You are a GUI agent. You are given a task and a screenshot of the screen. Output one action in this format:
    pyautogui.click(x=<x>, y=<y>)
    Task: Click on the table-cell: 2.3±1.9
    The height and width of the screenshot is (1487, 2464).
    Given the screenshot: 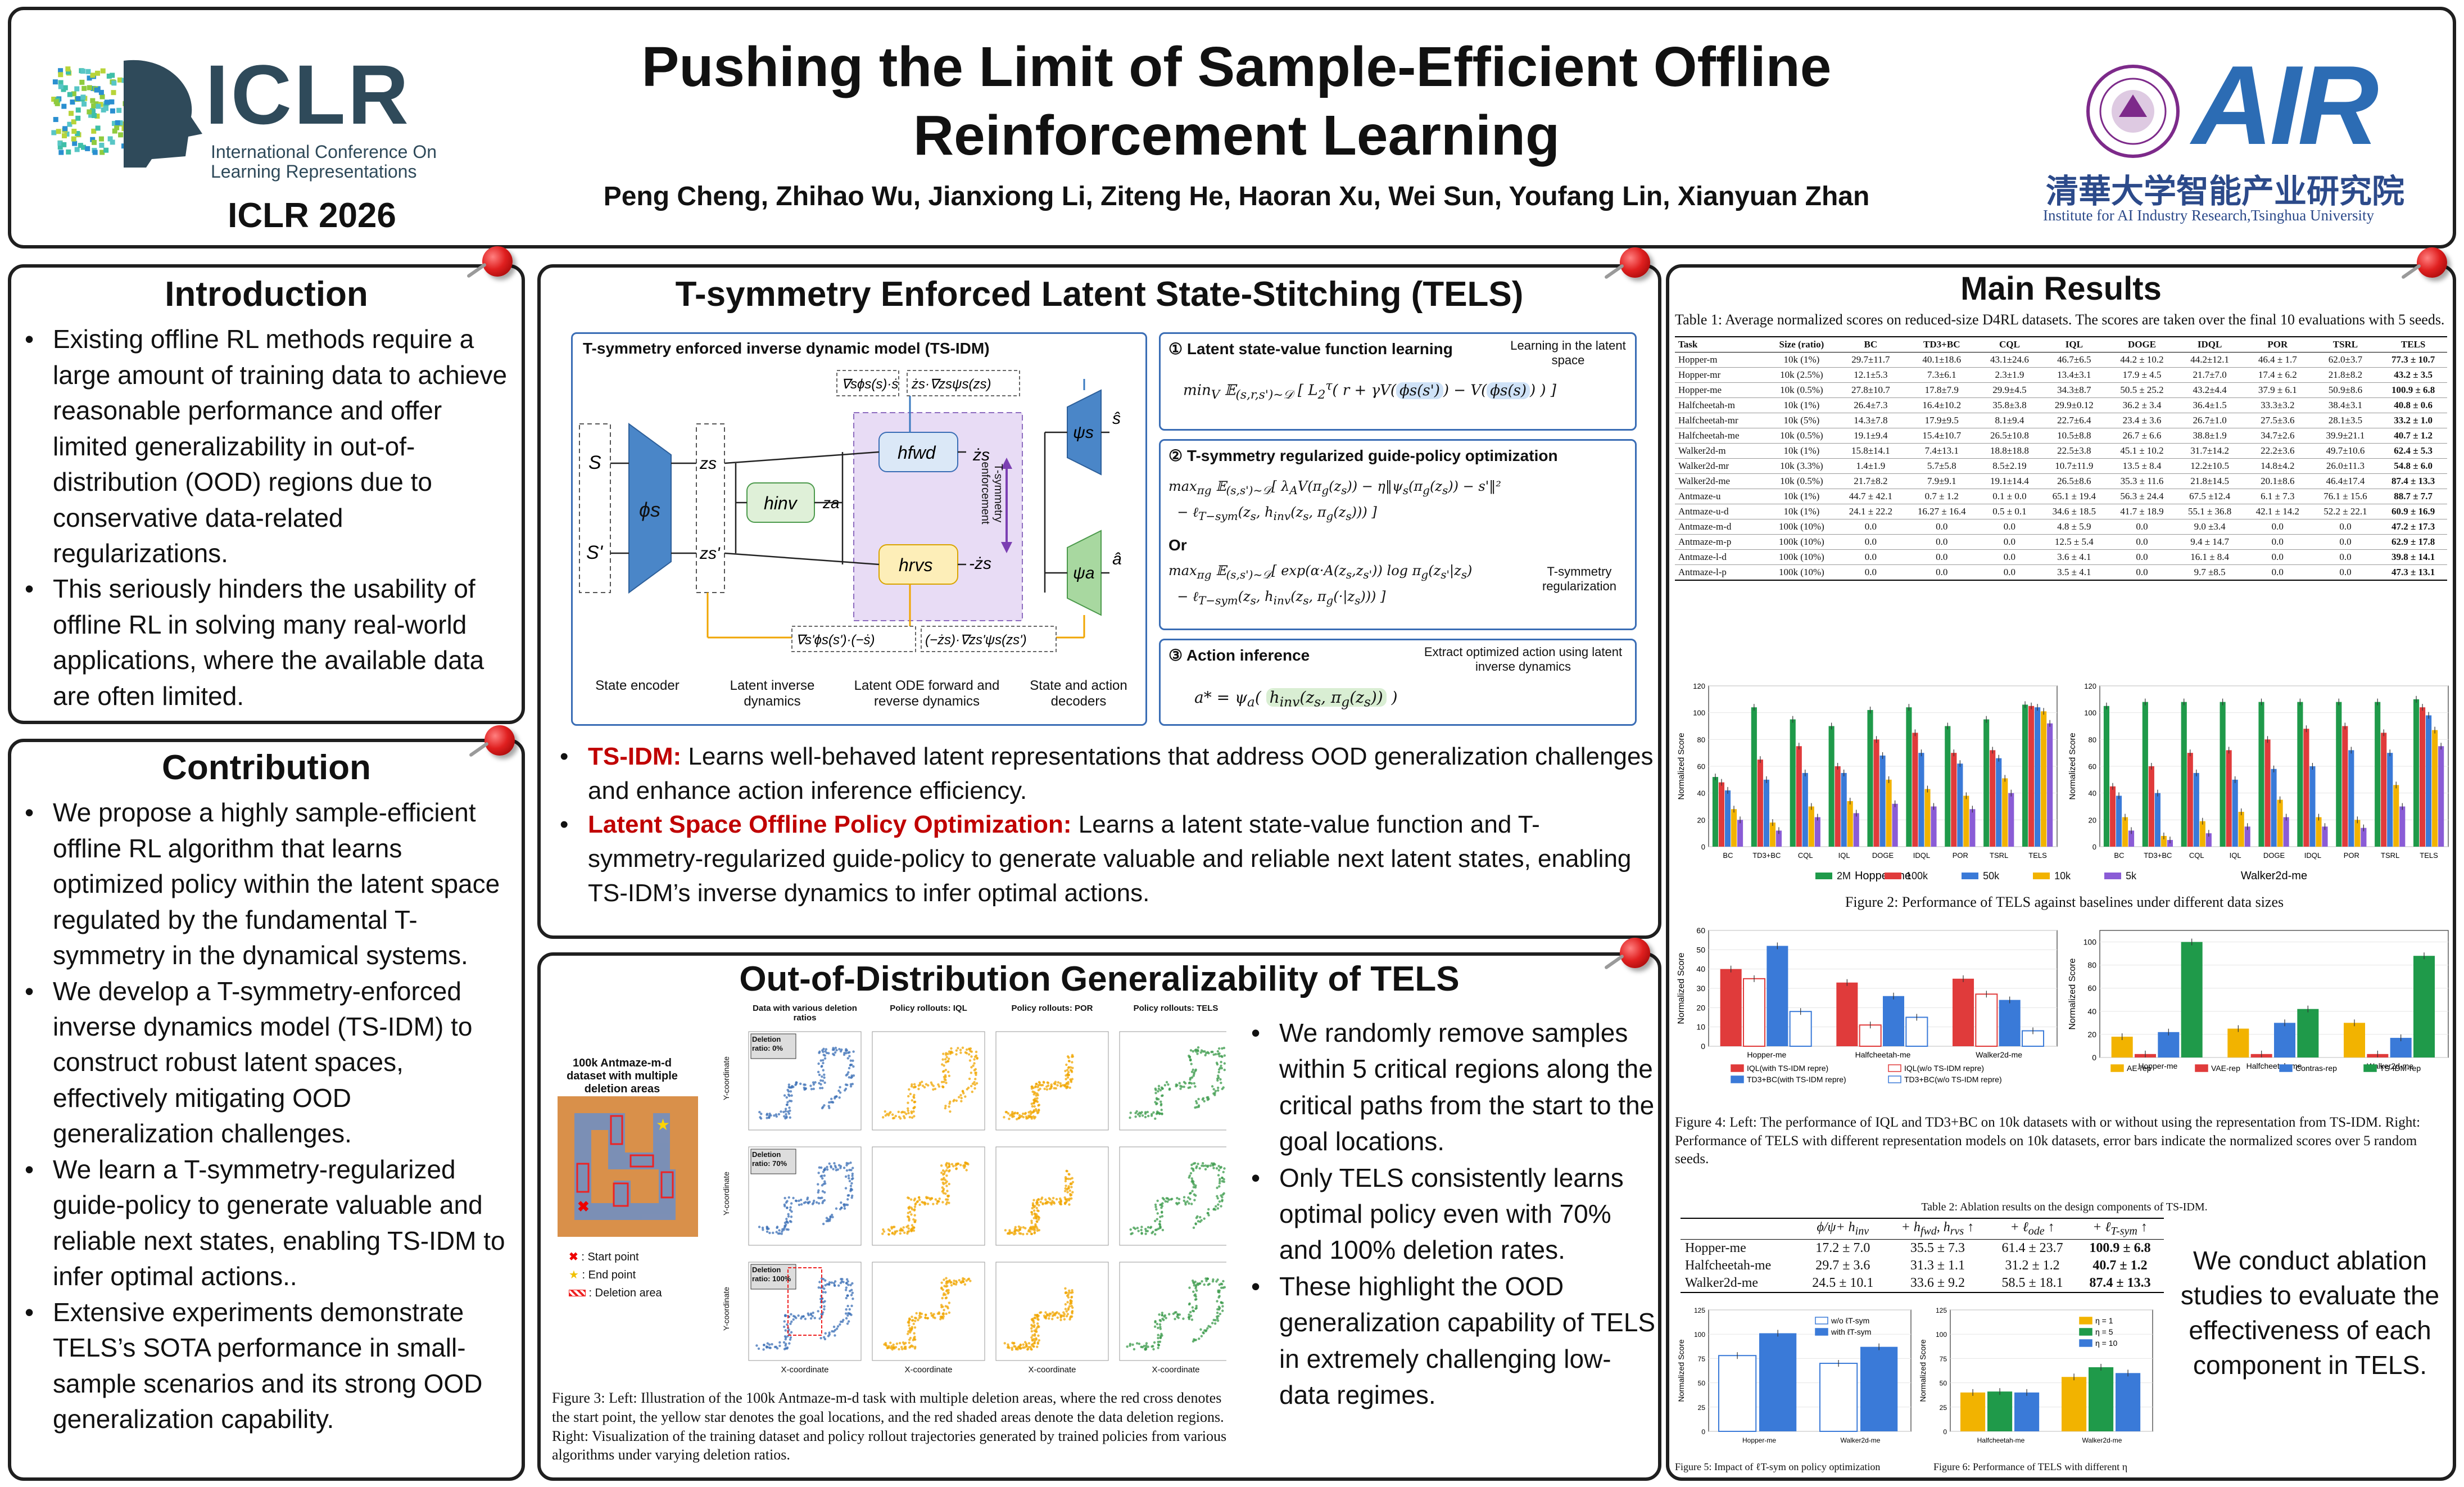 What is the action you would take?
    pyautogui.click(x=2009, y=375)
    